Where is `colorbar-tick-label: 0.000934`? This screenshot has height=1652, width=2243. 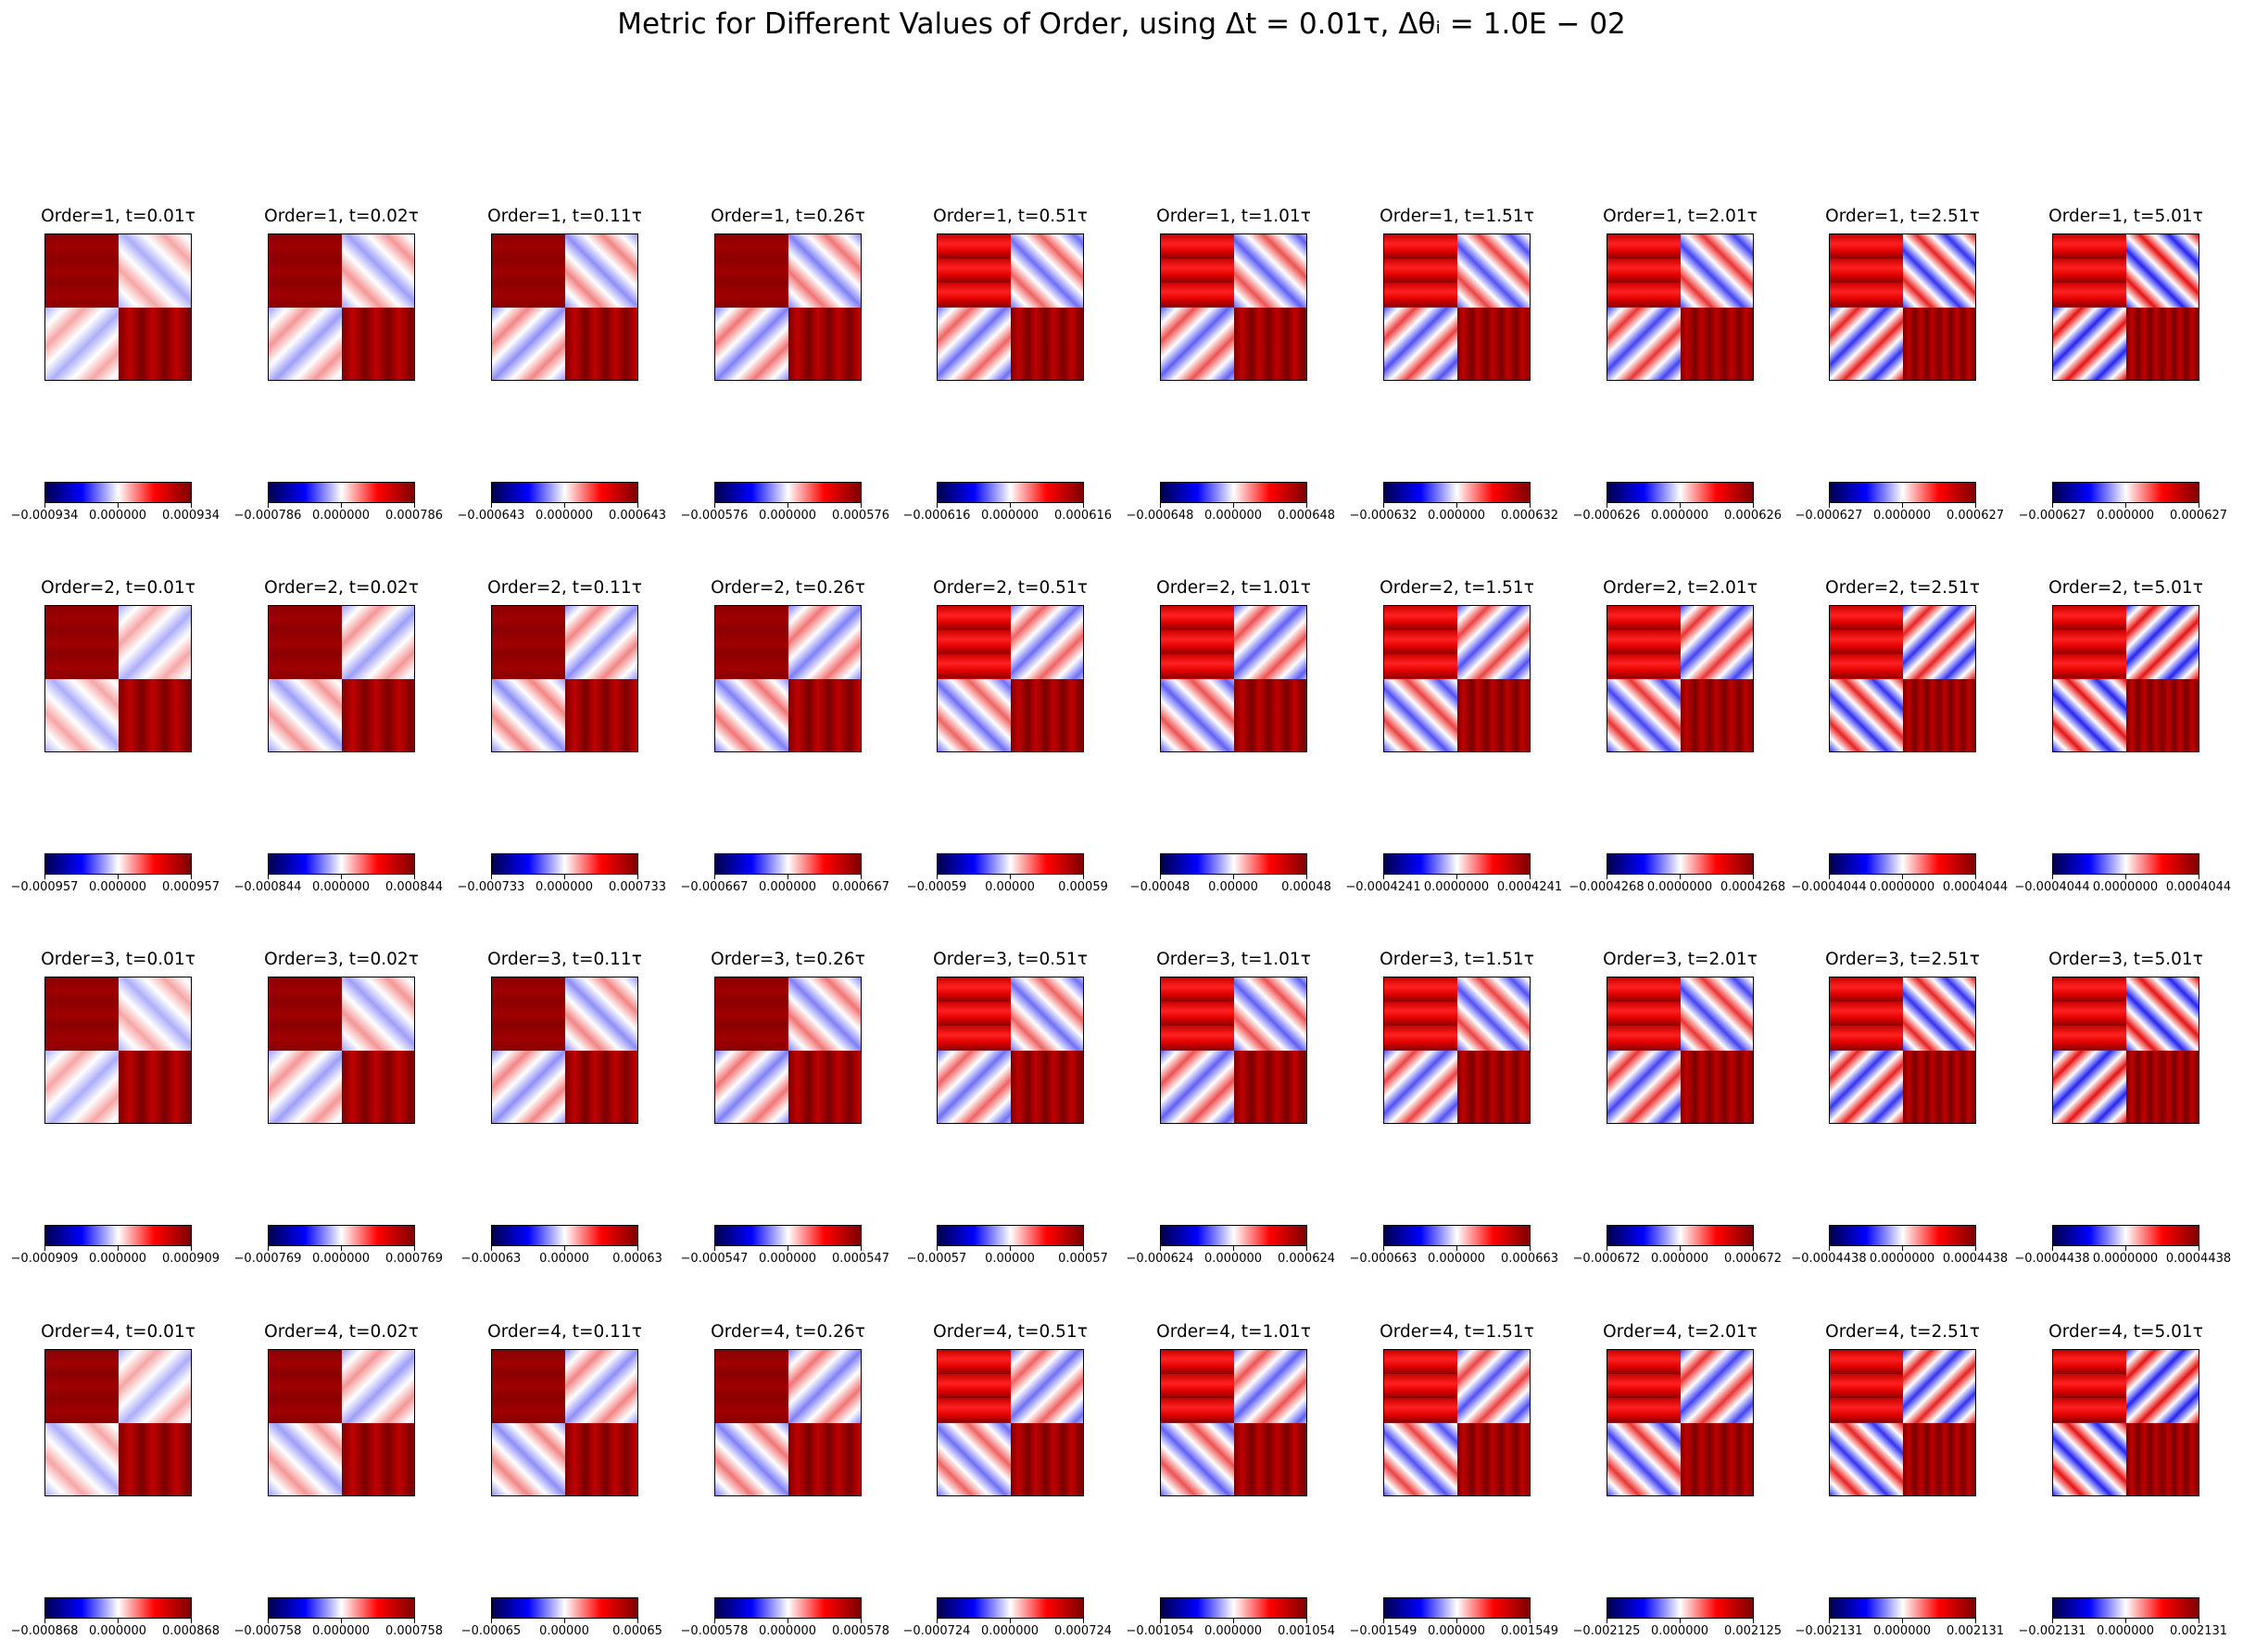
colorbar-tick-label: 0.000934 is located at coordinates (191, 516).